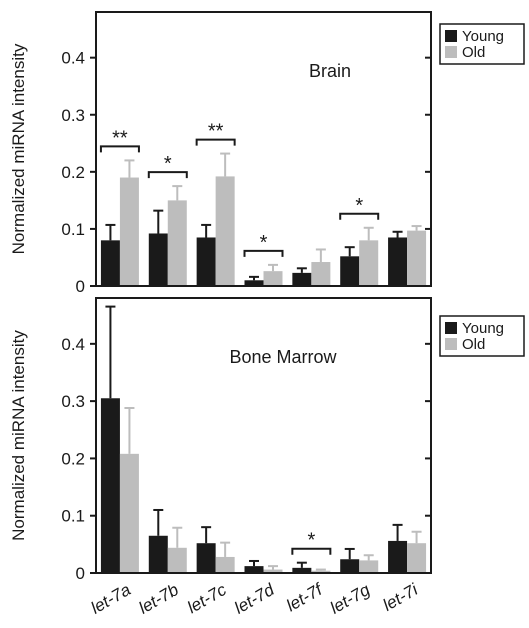 The image size is (529, 628). I want to click on significance-bracket-let-7b, so click(167, 175).